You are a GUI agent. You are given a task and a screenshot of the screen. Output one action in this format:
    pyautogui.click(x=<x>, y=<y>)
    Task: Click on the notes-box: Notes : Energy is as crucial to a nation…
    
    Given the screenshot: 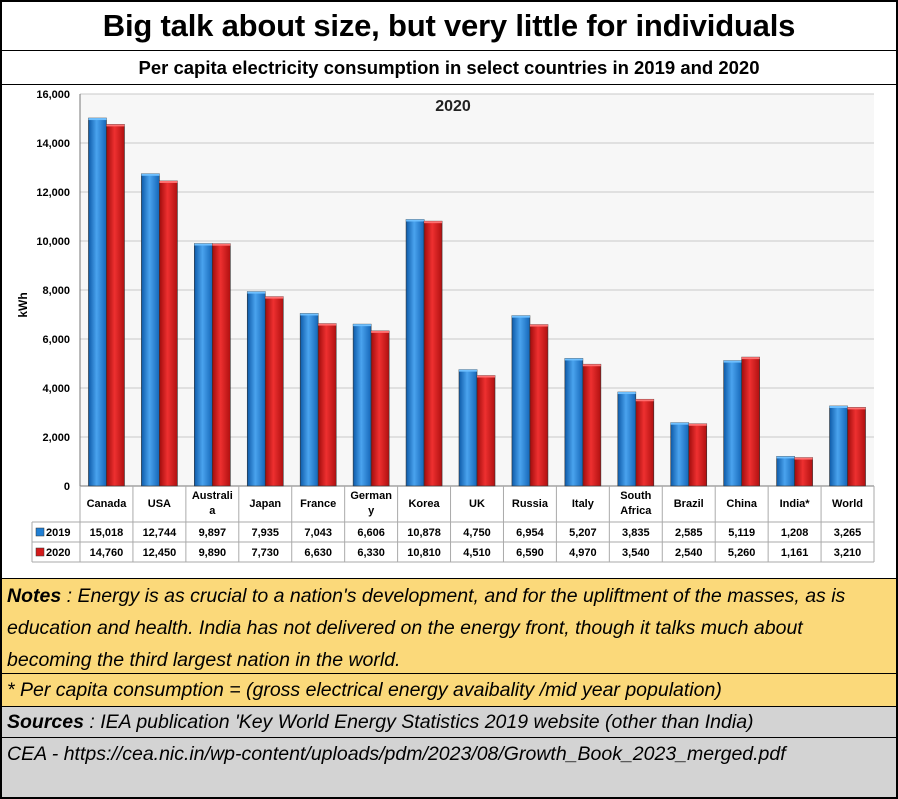 What is the action you would take?
    pyautogui.click(x=449, y=625)
    